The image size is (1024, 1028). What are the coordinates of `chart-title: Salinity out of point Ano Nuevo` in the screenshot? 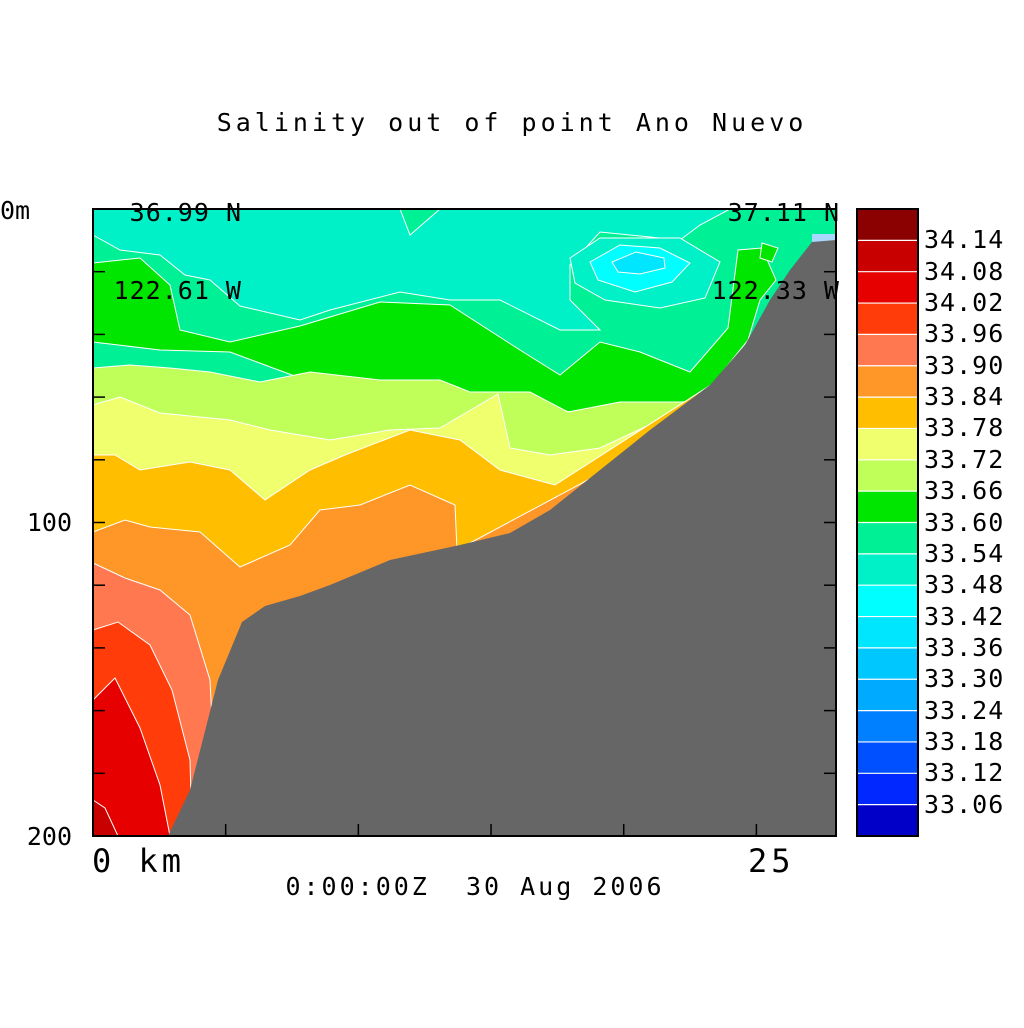 It's located at (512, 122).